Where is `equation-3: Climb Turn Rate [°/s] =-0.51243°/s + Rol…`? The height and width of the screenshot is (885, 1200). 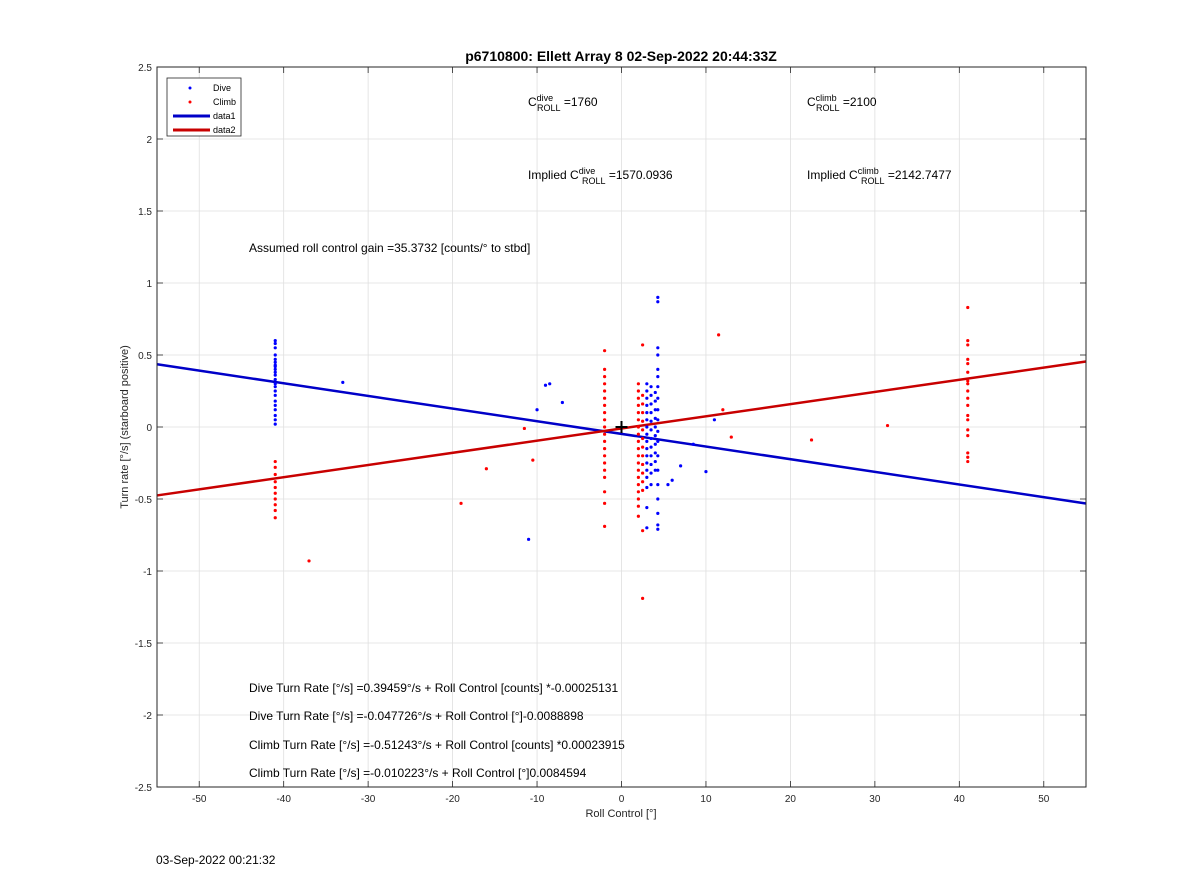 equation-3: Climb Turn Rate [°/s] =-0.51243°/s + Rol… is located at coordinates (437, 745).